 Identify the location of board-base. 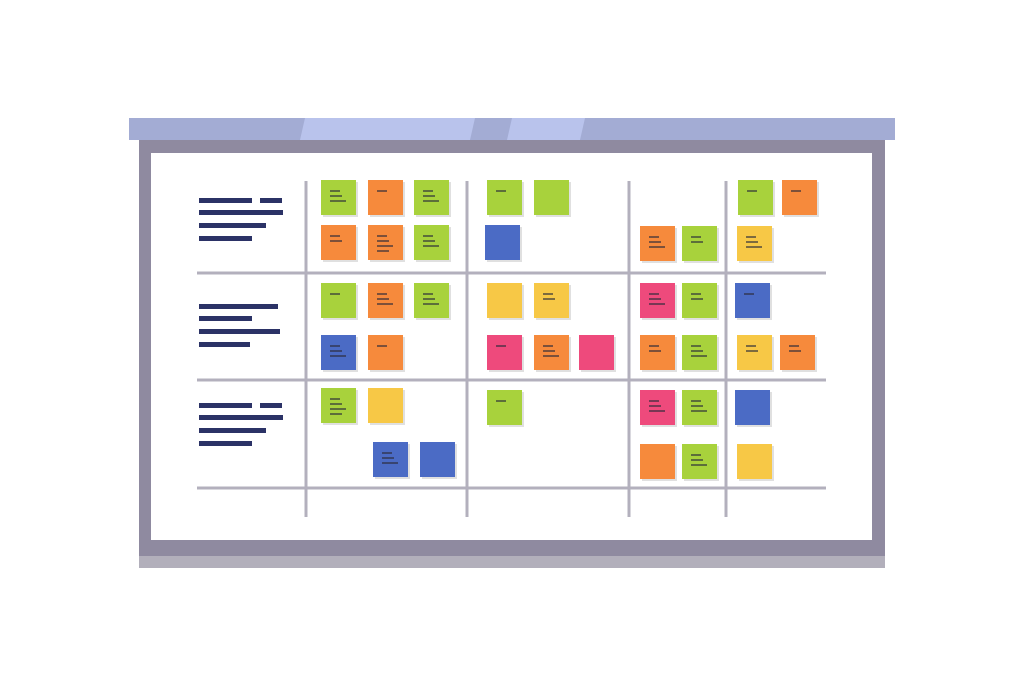
(512, 562).